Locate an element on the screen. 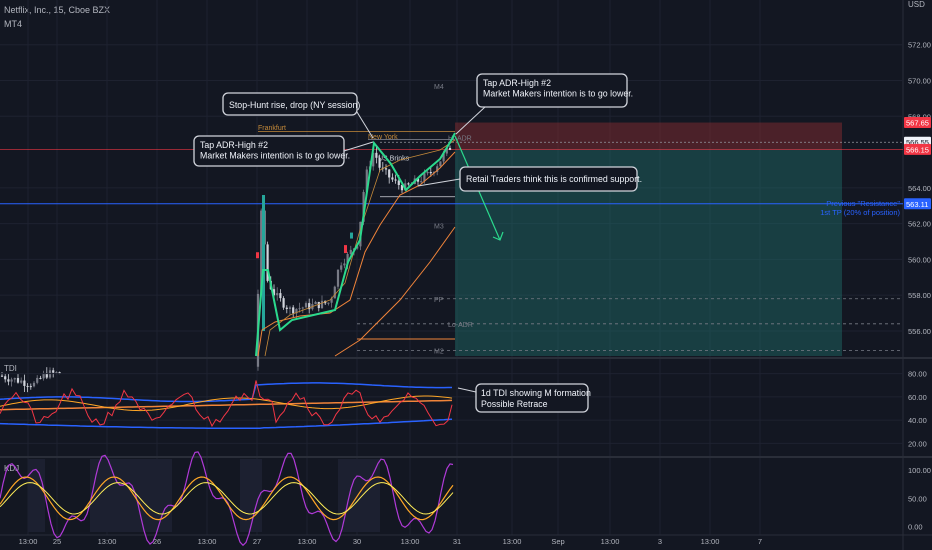 The height and width of the screenshot is (550, 932). kdj-tick-label: 50.00 is located at coordinates (917, 498).